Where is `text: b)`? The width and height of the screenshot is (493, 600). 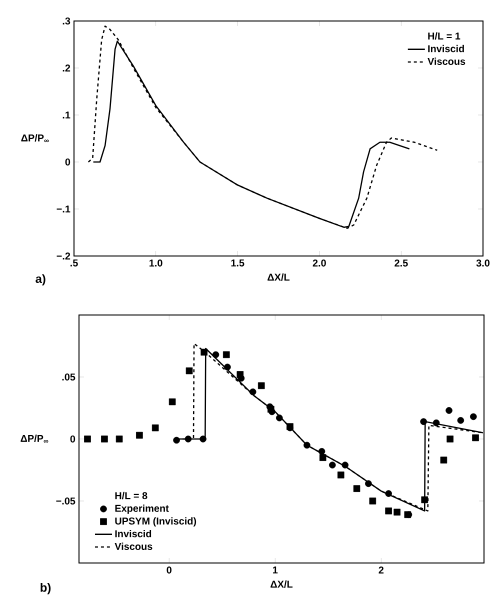
text: b) is located at coordinates (45, 588).